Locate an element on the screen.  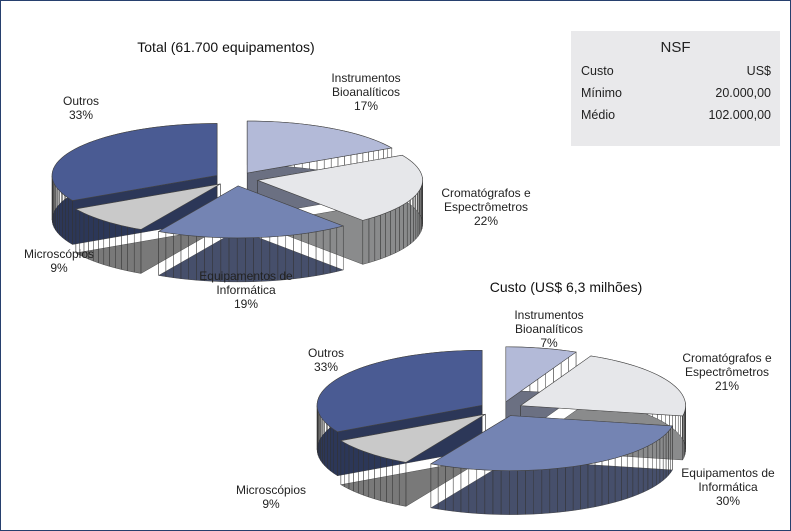
cell: Mínimo is located at coordinates (601, 93).